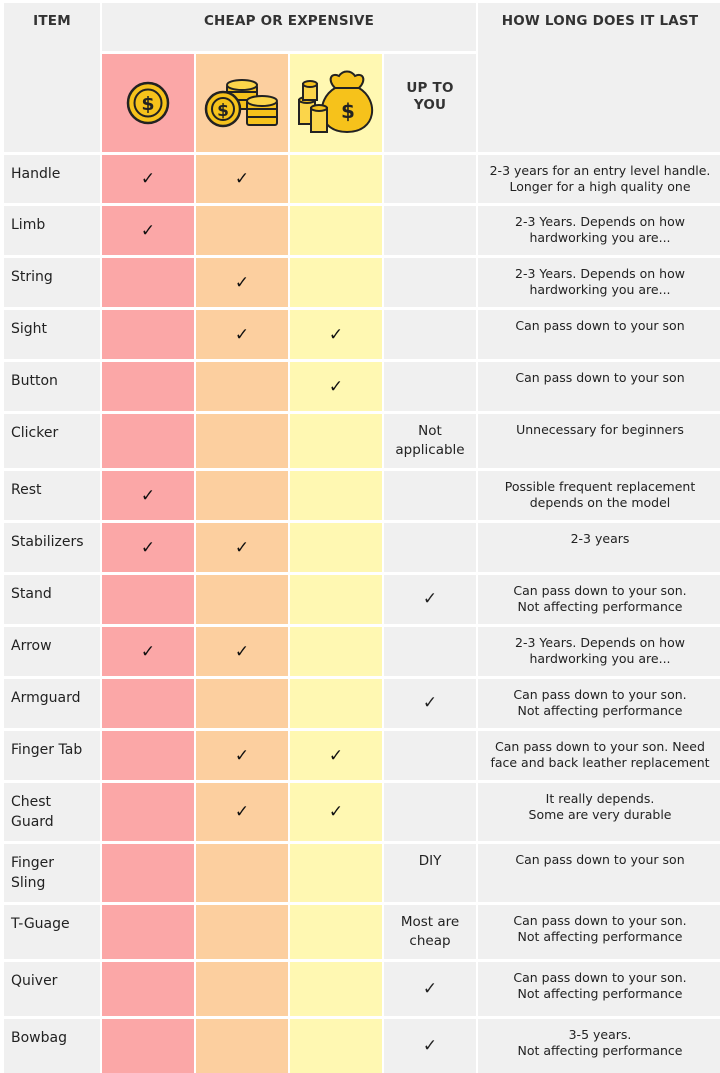 The height and width of the screenshot is (1073, 720). Describe the element at coordinates (52, 703) in the screenshot. I see `item-name-cell: Armguard` at that location.